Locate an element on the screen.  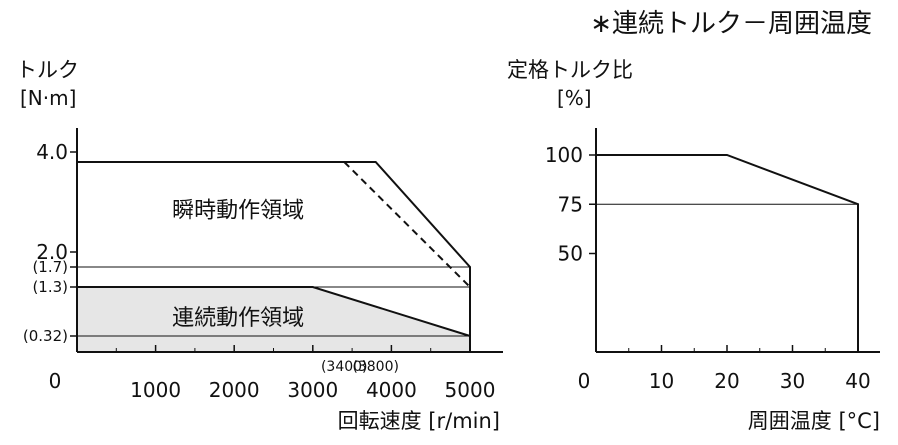
chart2-x-tick-label-0: 10 is located at coordinates (661, 381).